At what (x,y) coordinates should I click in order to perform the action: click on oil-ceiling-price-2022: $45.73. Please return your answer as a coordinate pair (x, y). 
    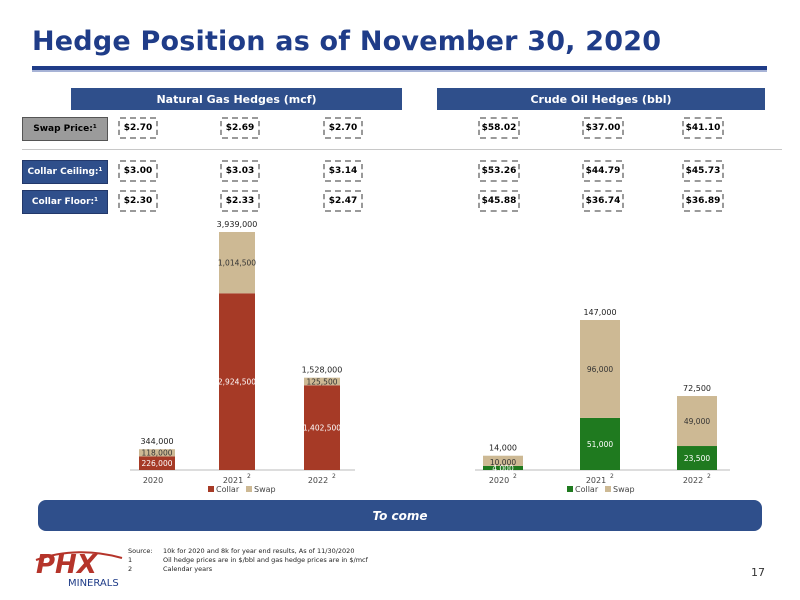
    Looking at the image, I should click on (703, 171).